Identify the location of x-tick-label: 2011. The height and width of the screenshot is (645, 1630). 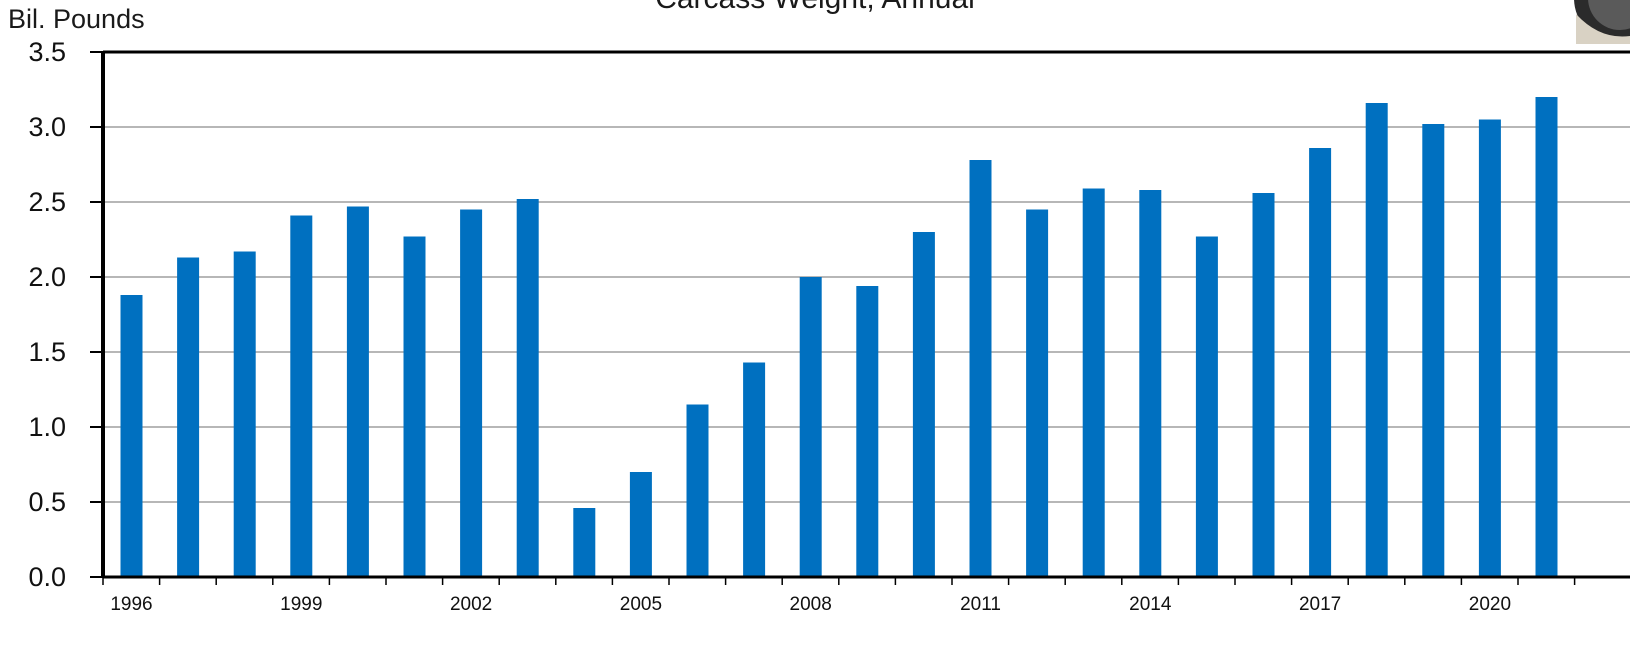
(980, 604).